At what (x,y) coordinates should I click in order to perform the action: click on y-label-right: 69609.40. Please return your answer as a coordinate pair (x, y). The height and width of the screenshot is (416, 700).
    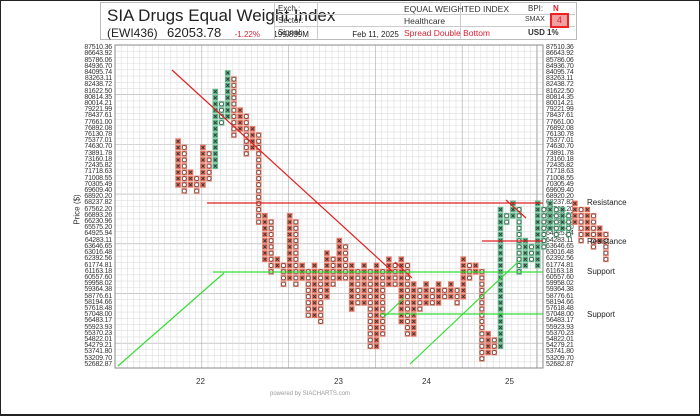
    Looking at the image, I should click on (560, 190).